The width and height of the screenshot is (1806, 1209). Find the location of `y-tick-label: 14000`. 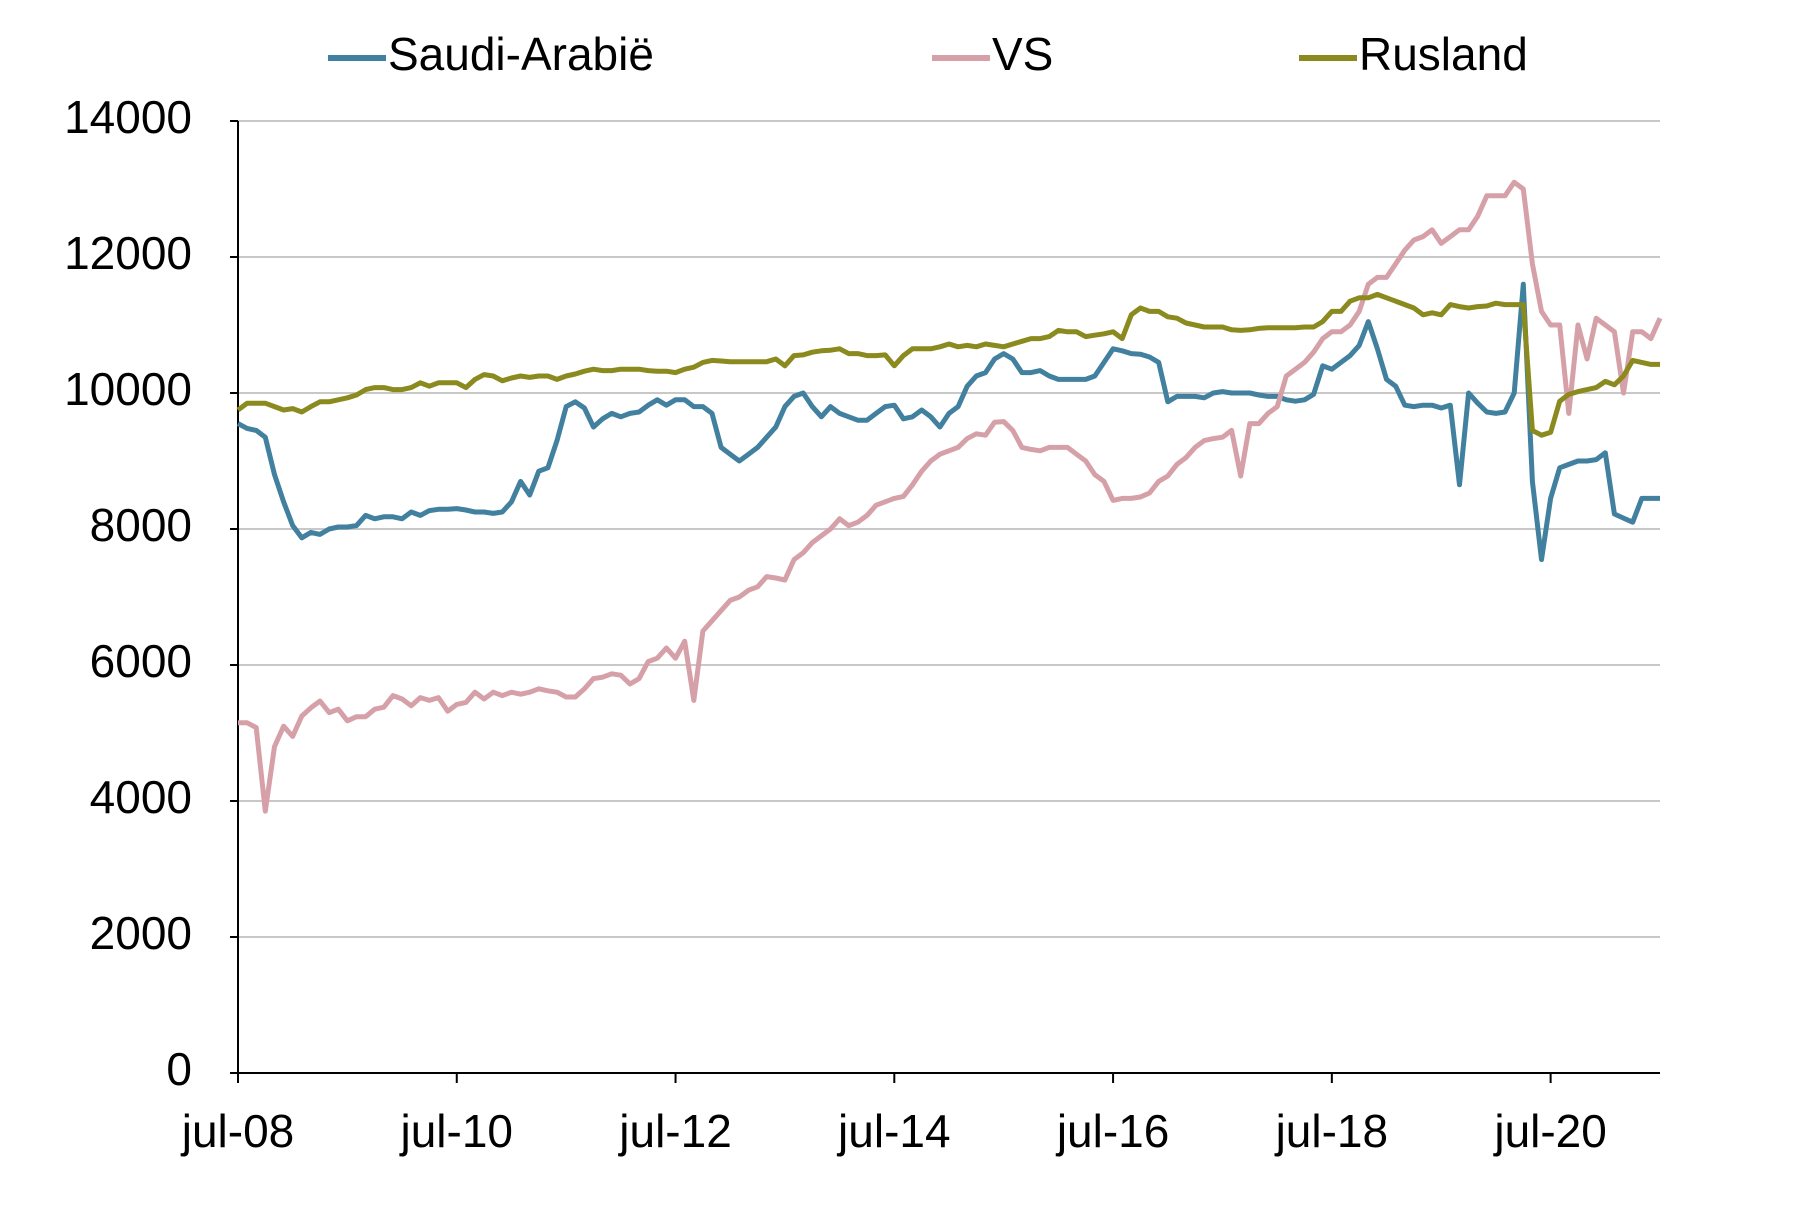

y-tick-label: 14000 is located at coordinates (128, 117).